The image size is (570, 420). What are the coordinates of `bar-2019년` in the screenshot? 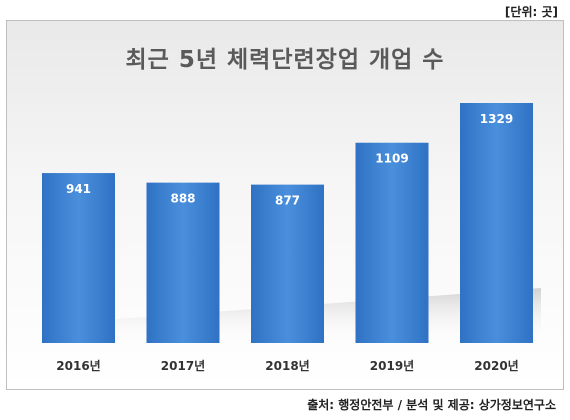 It's located at (392, 242).